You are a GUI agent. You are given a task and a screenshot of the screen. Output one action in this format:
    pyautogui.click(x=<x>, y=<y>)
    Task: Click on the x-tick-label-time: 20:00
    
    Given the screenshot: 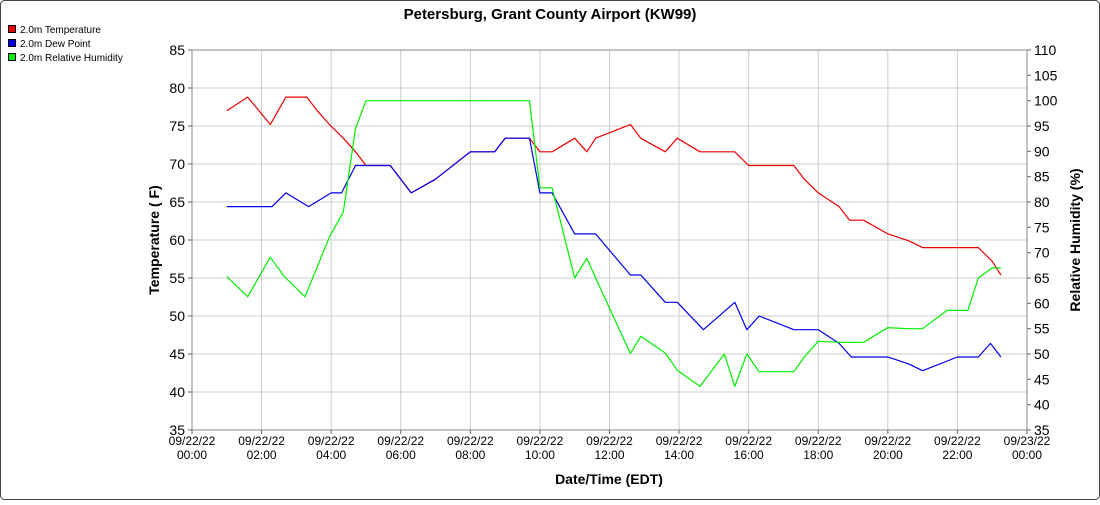 What is the action you would take?
    pyautogui.click(x=888, y=455)
    